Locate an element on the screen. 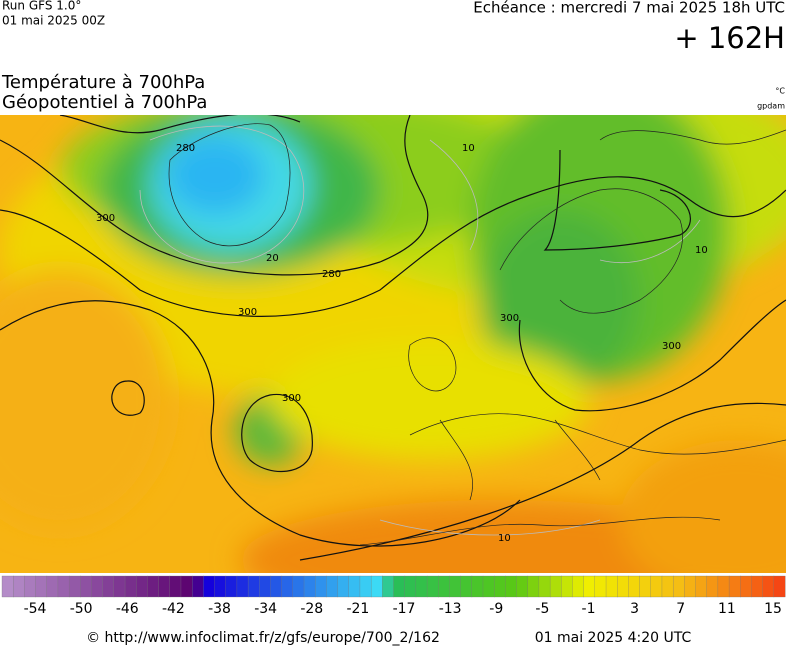  colorbar-label: -5 is located at coordinates (542, 609).